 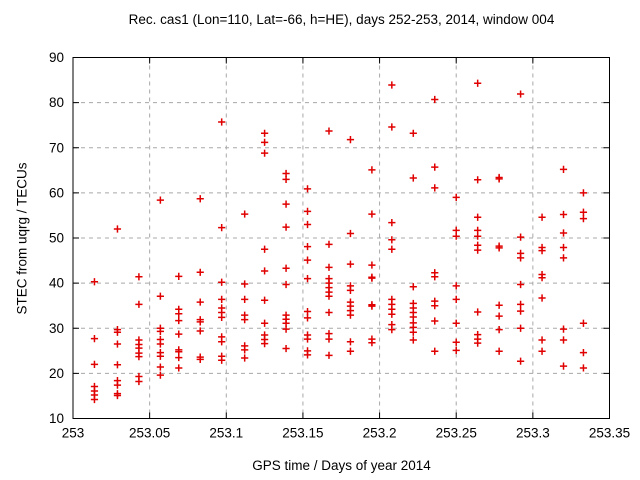 What do you see at coordinates (56, 373) in the screenshot?
I see `y-tick-label: 20` at bounding box center [56, 373].